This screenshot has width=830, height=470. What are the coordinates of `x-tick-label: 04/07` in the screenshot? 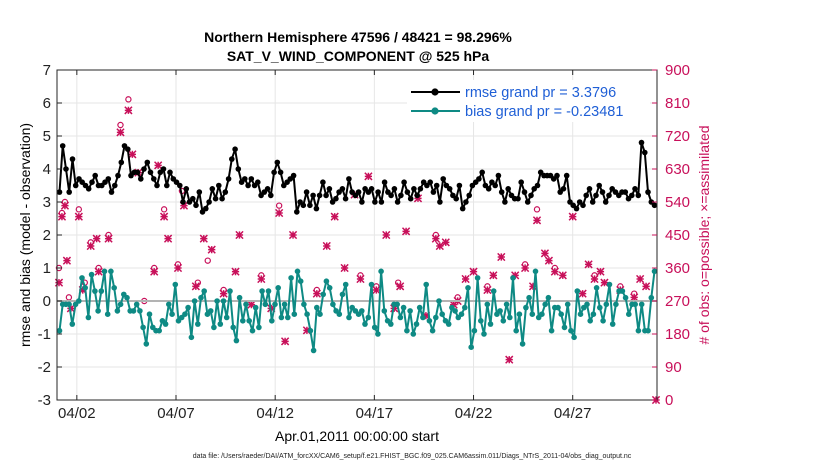 It's located at (176, 413).